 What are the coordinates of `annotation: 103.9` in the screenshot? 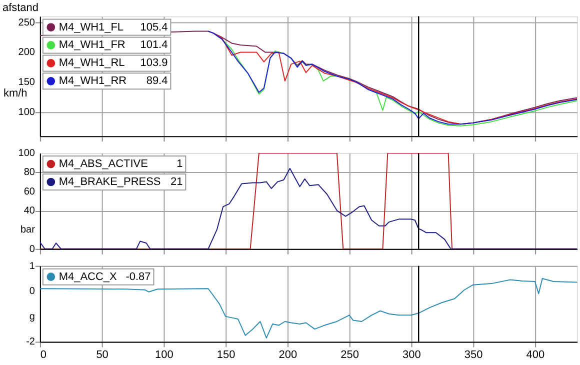 It's located at (154, 63).